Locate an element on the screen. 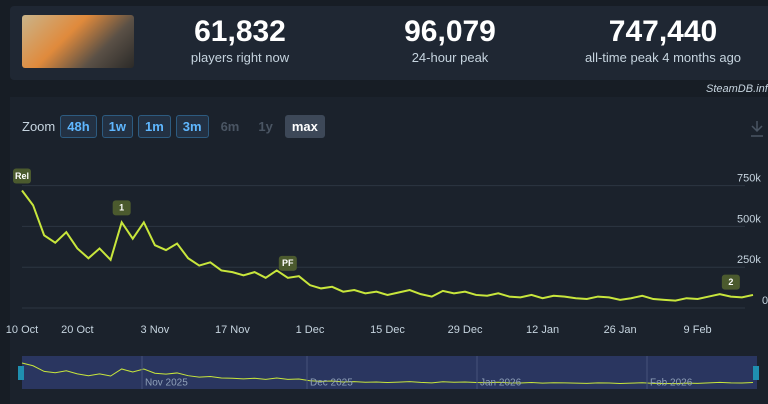 The image size is (768, 404). stat-value: 747,440 is located at coordinates (663, 31).